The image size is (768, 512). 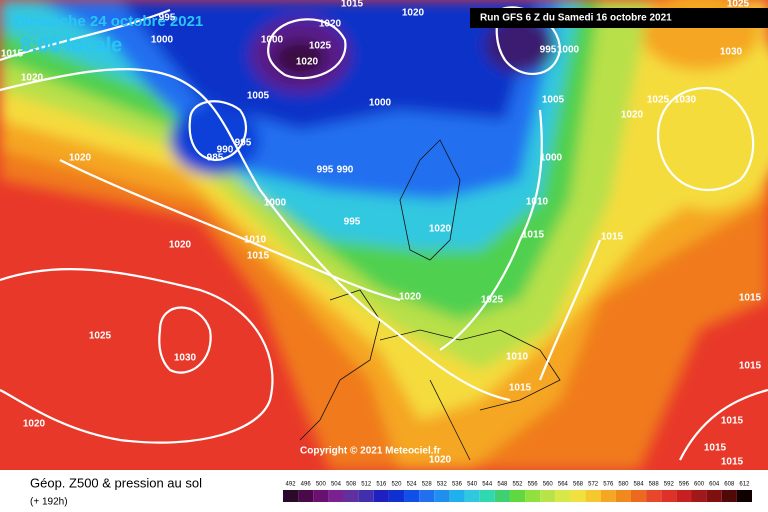 What do you see at coordinates (563, 485) in the screenshot?
I see `scale-label: 564` at bounding box center [563, 485].